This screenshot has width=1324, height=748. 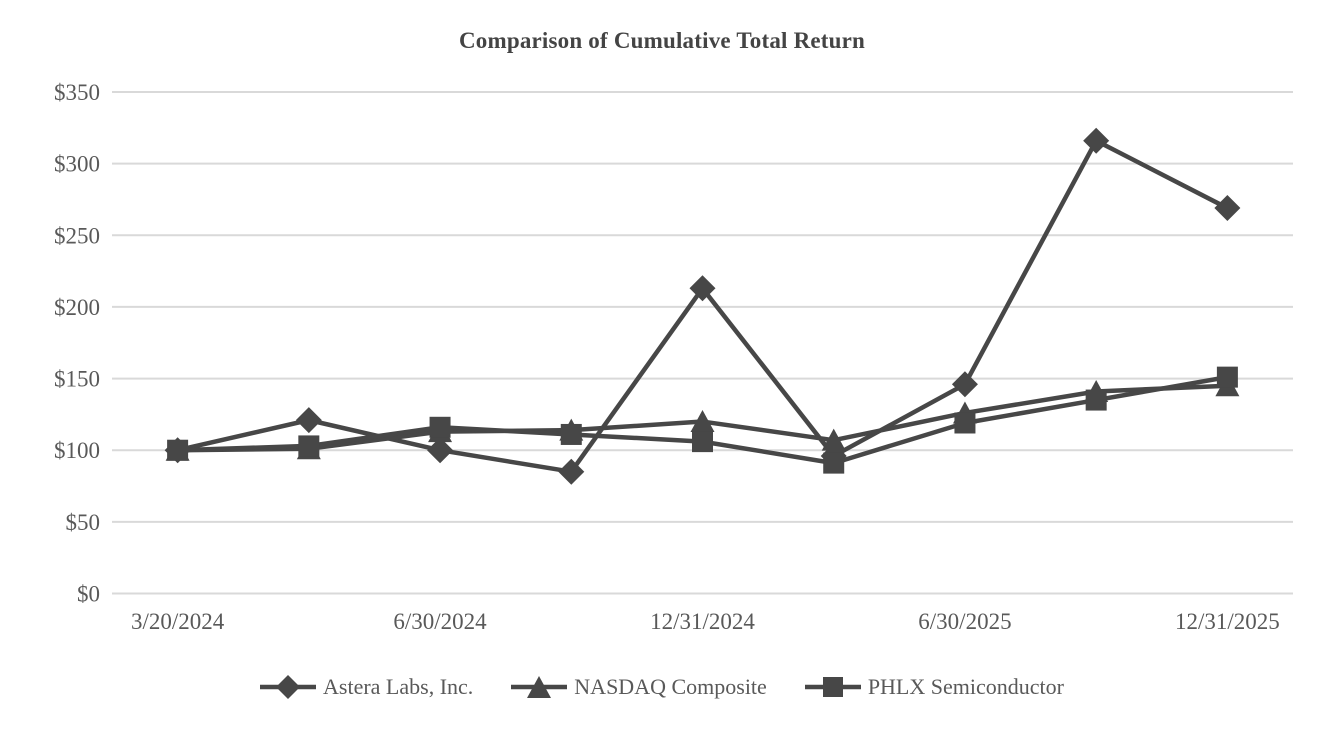 I want to click on x-axis-tick-label: 12/31/2025, so click(x=1227, y=621).